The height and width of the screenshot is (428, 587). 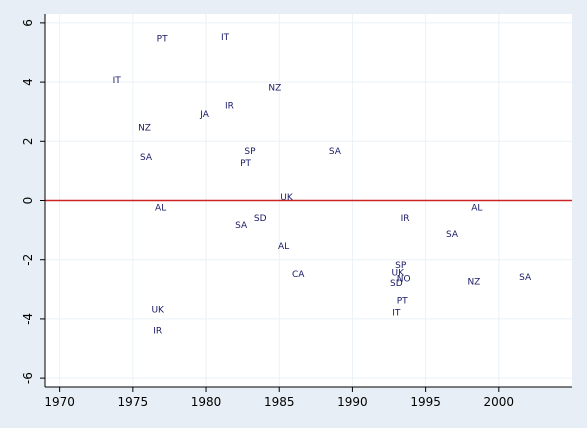 I want to click on y-tick-label: -4, so click(x=28, y=319).